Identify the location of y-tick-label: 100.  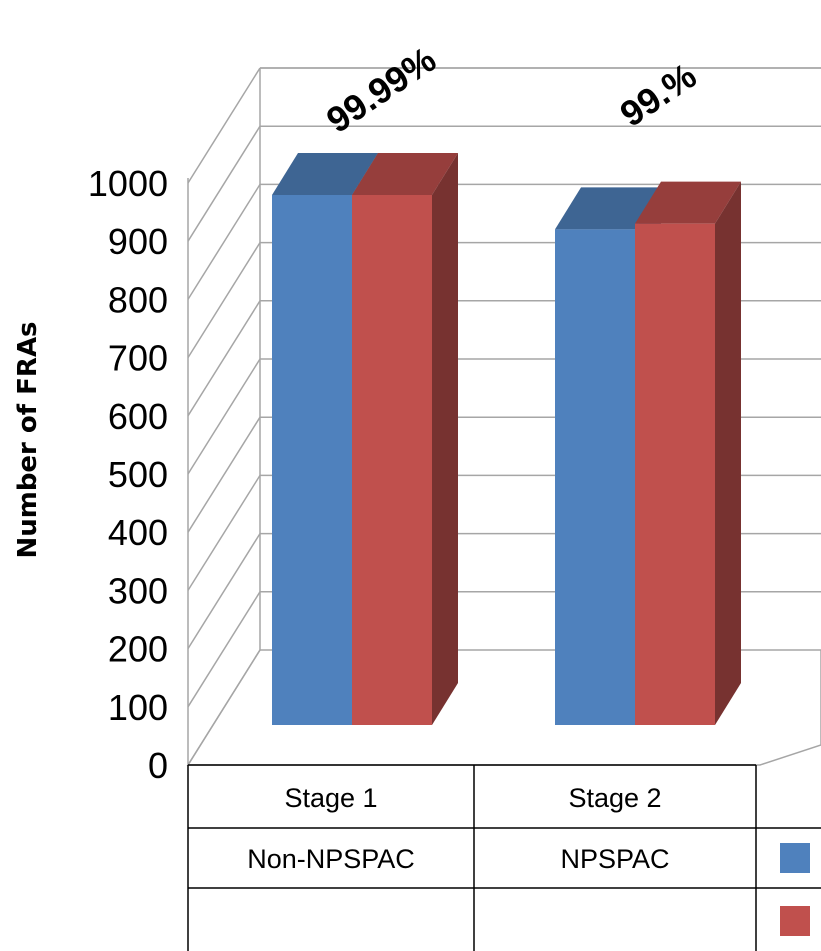
(138, 707).